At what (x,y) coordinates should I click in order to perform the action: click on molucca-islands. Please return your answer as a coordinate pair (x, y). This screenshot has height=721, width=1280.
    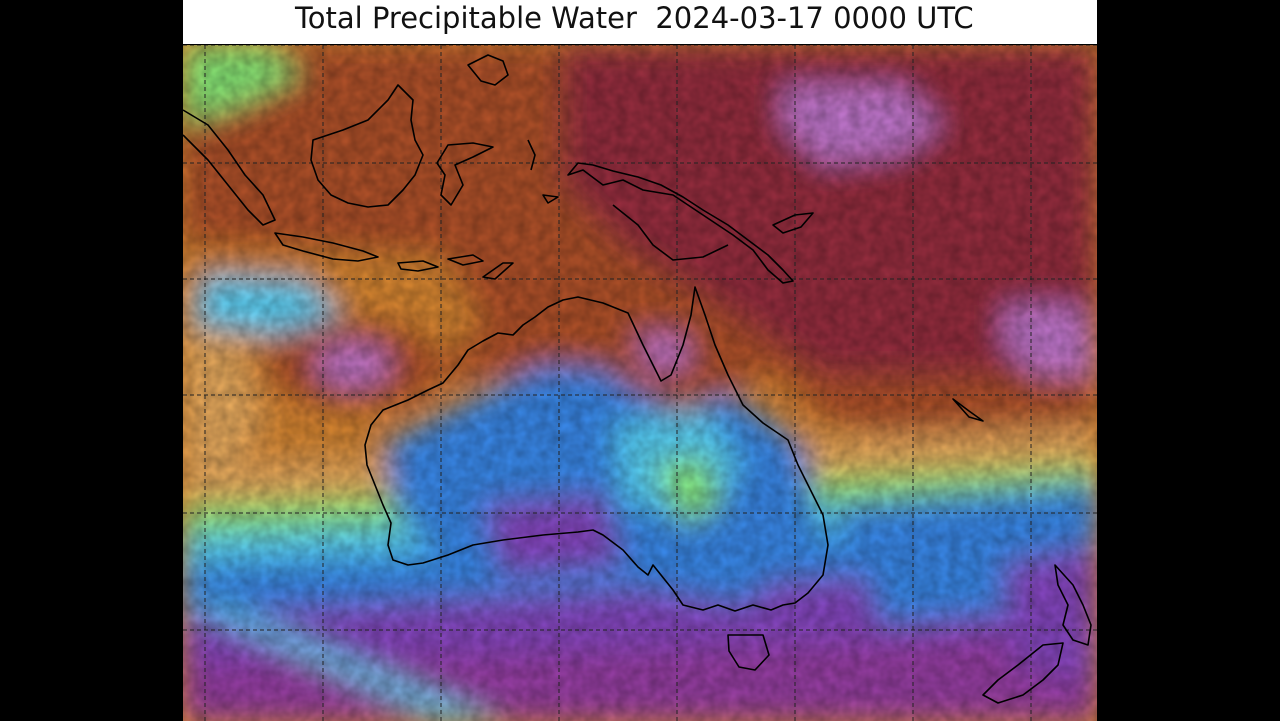
    Looking at the image, I should click on (543, 171).